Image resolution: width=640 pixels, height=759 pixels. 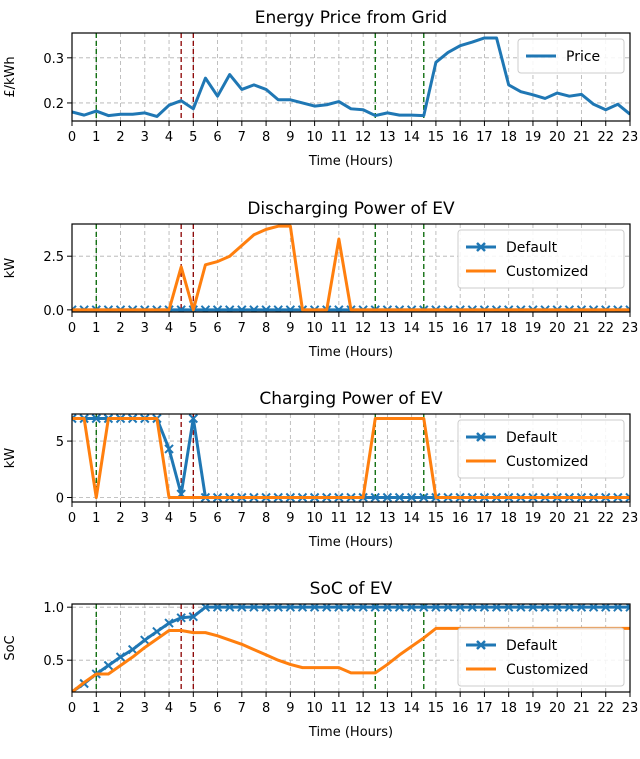 I want to click on series-line-price, so click(x=351, y=77).